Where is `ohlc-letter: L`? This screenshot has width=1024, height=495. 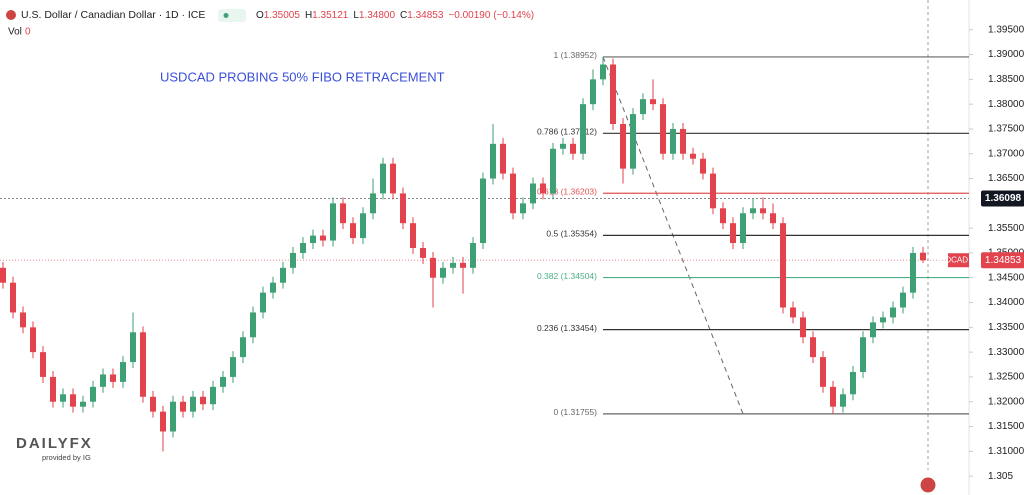 ohlc-letter: L is located at coordinates (356, 15).